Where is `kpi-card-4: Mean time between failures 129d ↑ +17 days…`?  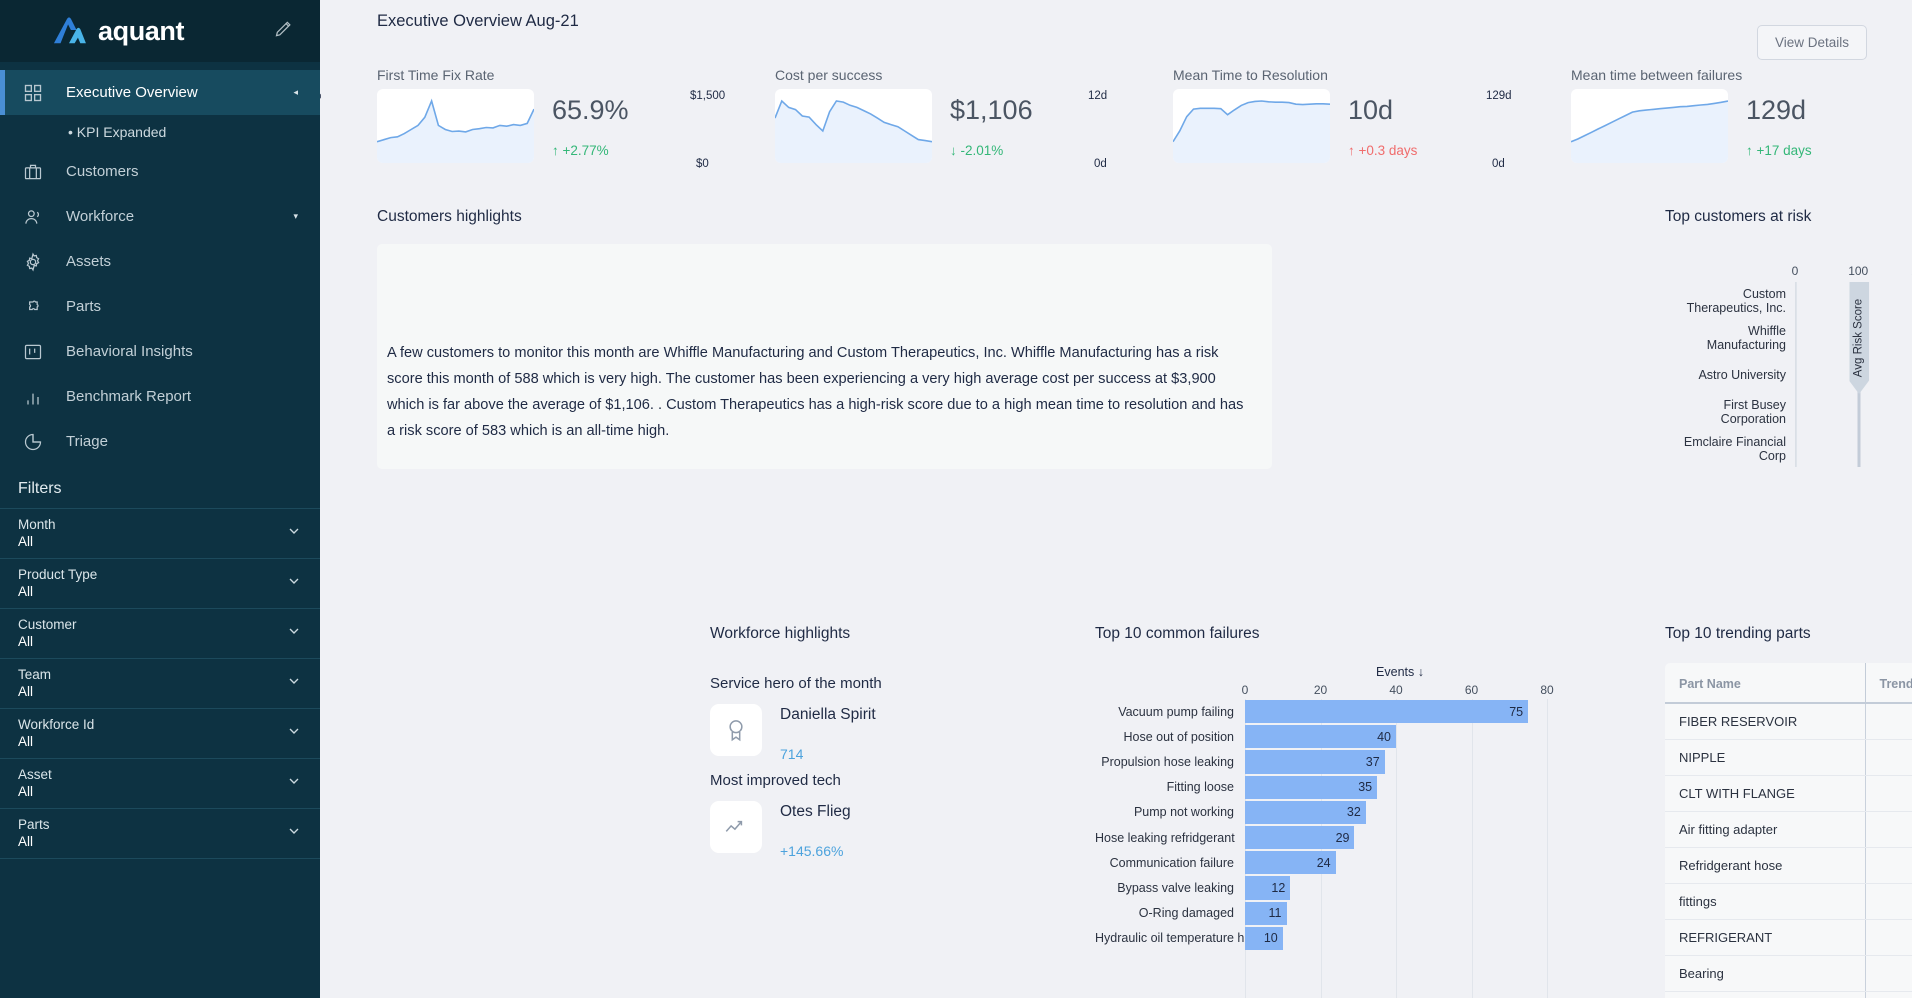
kpi-card-4: Mean time between failures 129d ↑ +17 days… is located at coordinates (1699, 121).